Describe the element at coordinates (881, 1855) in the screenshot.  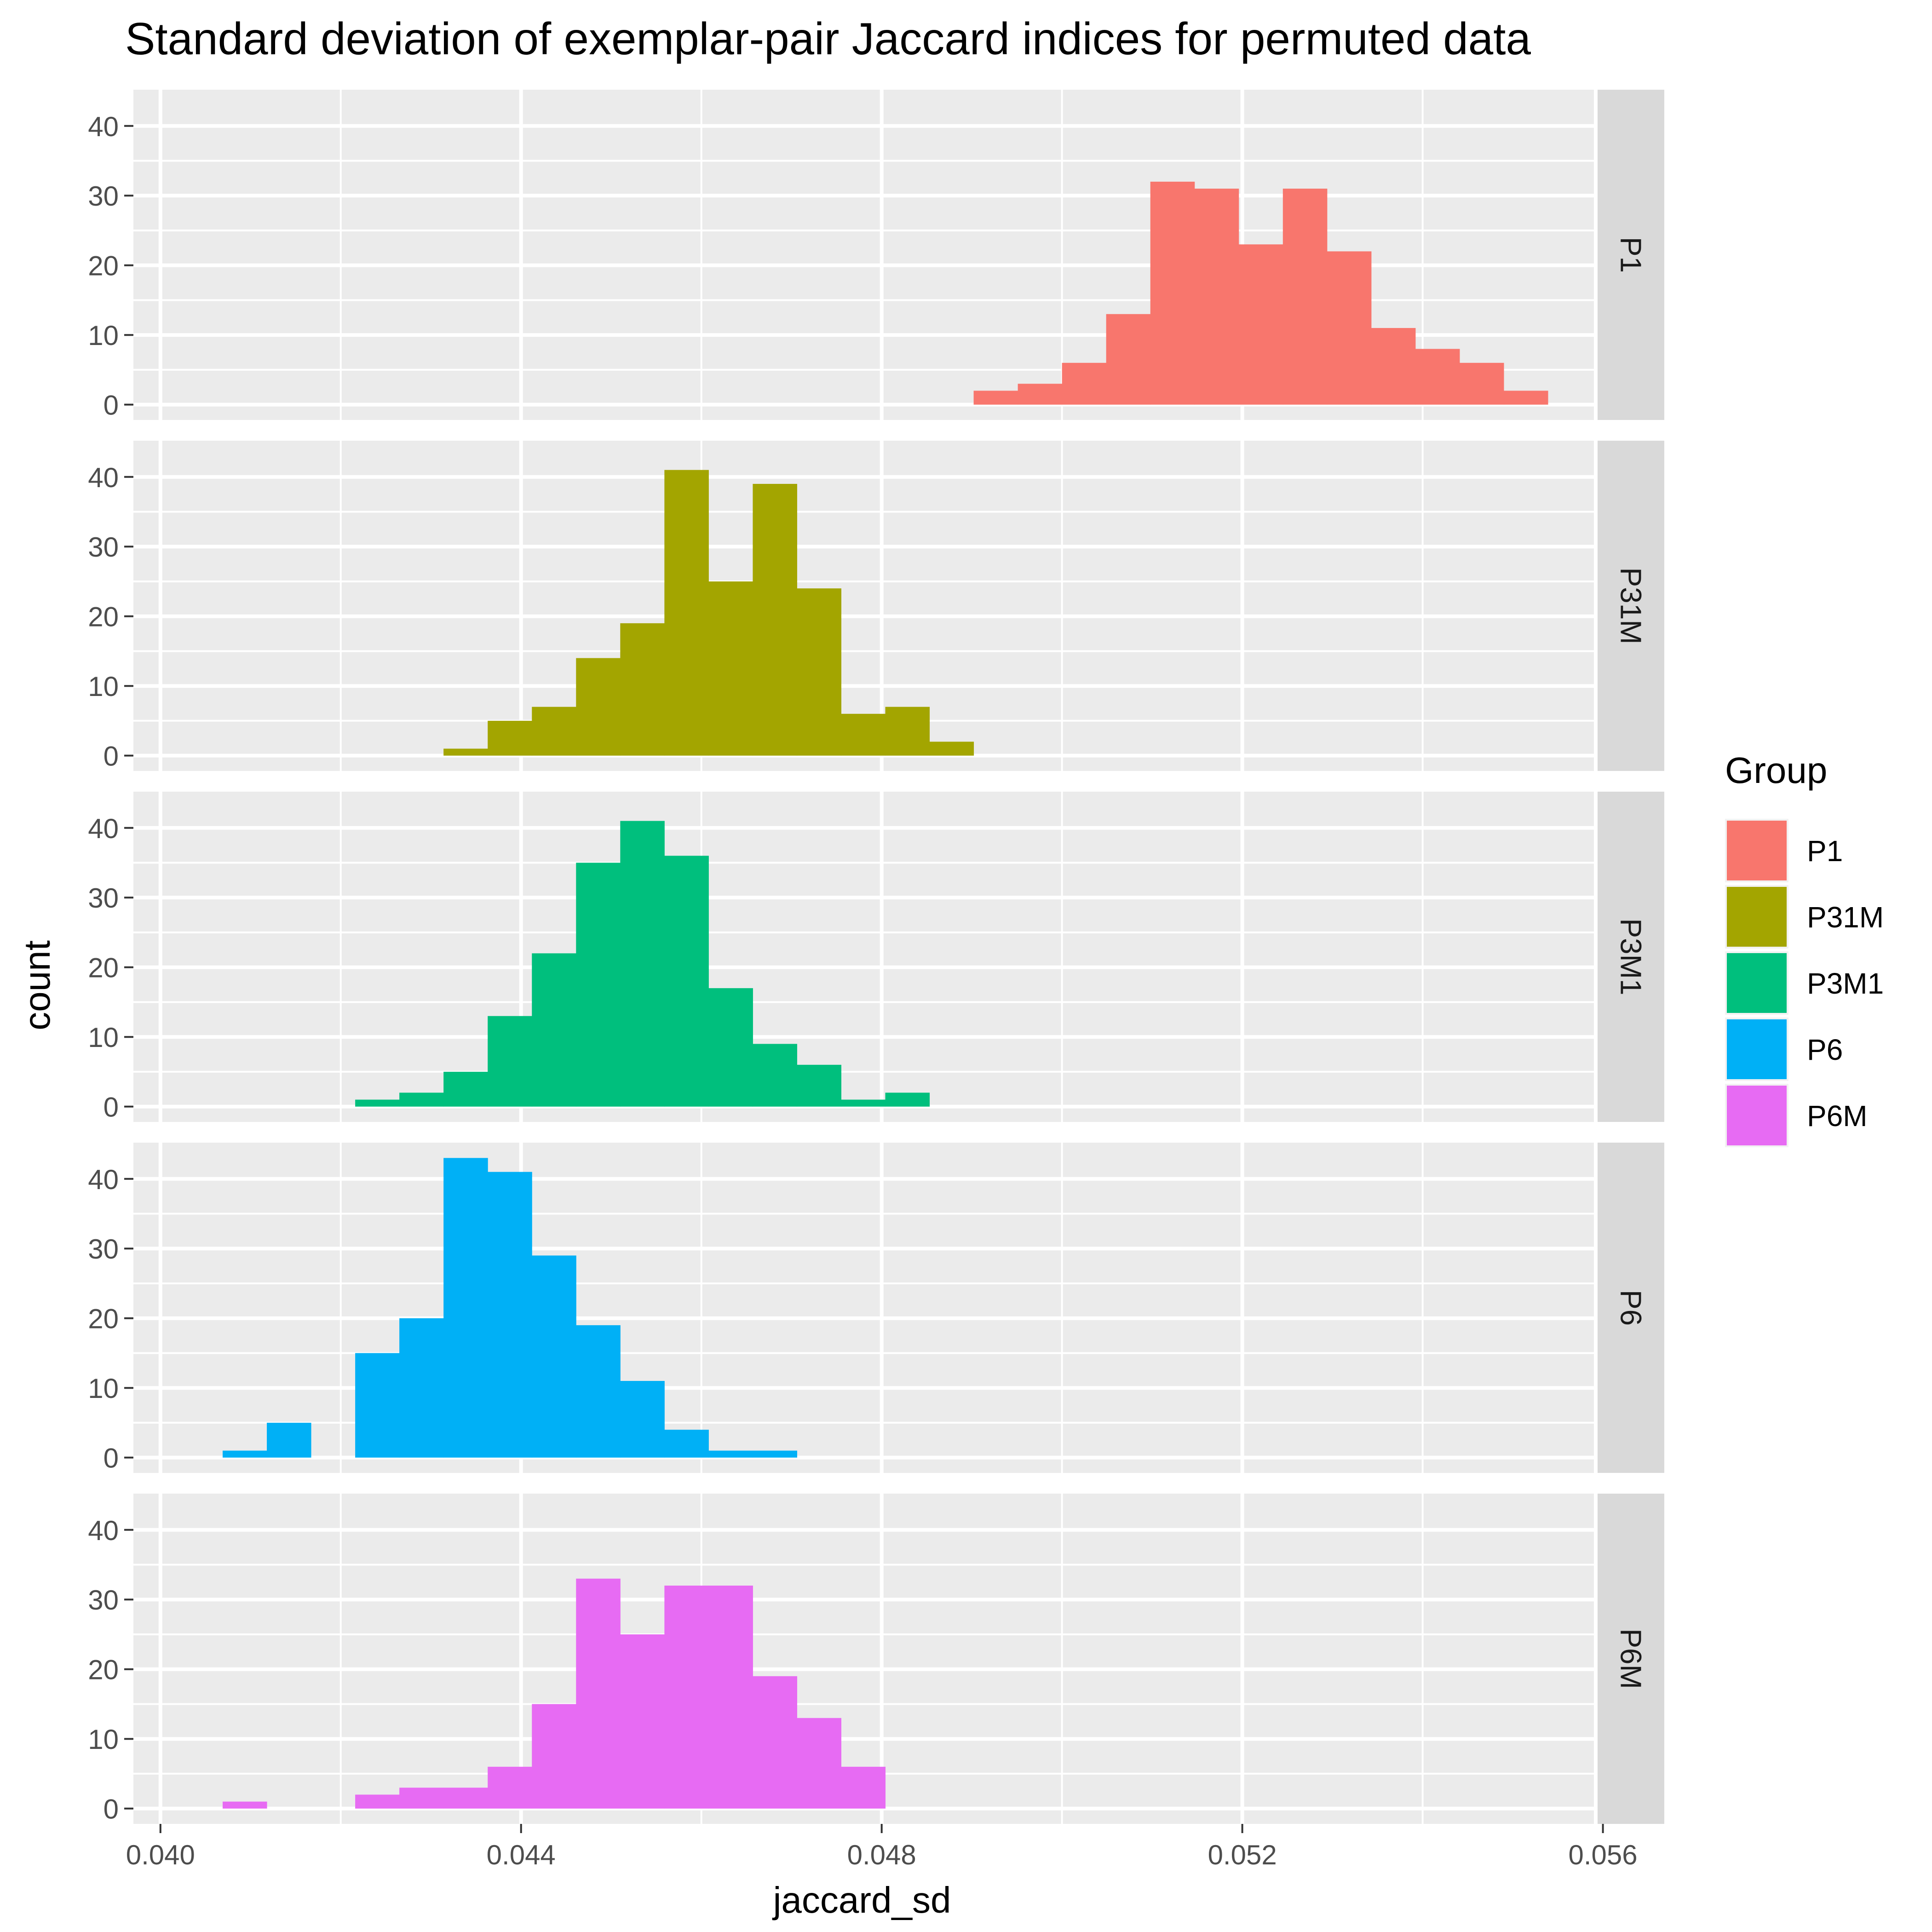
I see `x-tick-label: 0.048` at that location.